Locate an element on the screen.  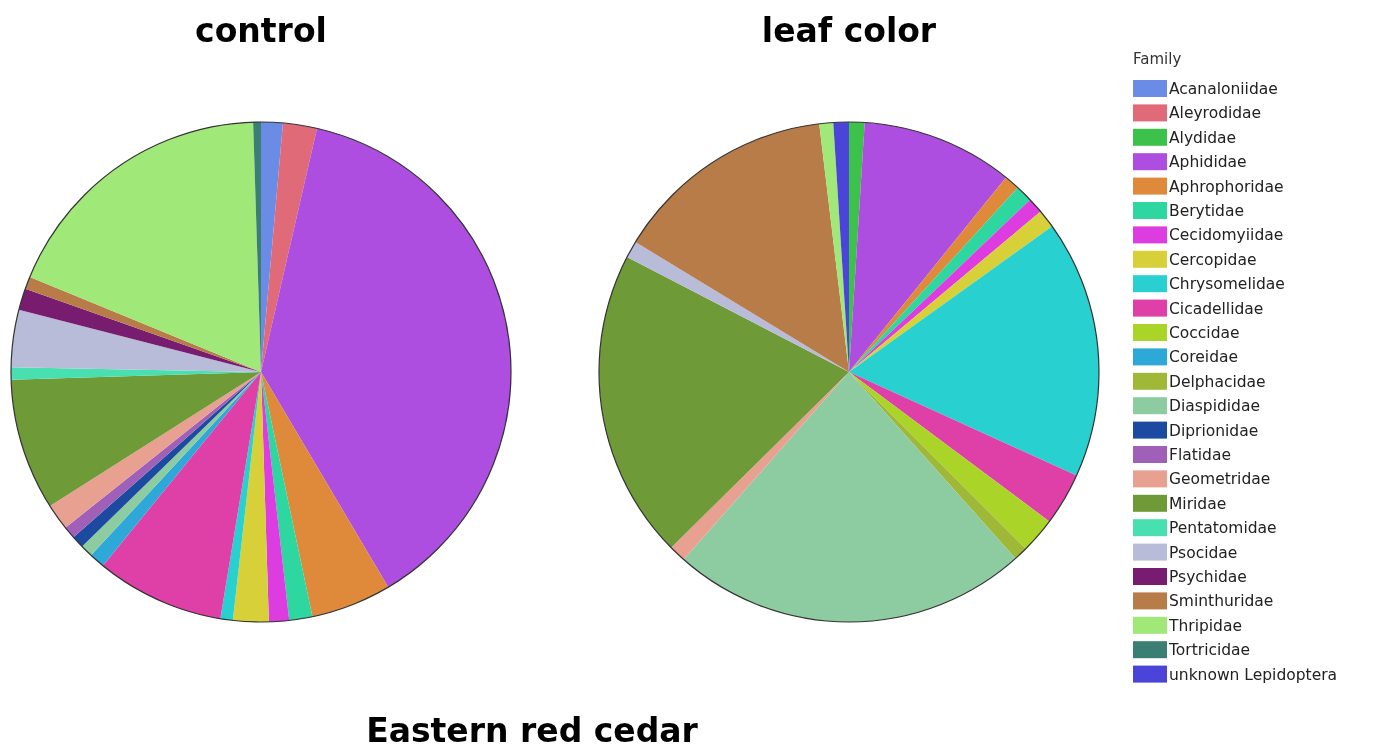
legend-label: Diprionidae is located at coordinates (1214, 430).